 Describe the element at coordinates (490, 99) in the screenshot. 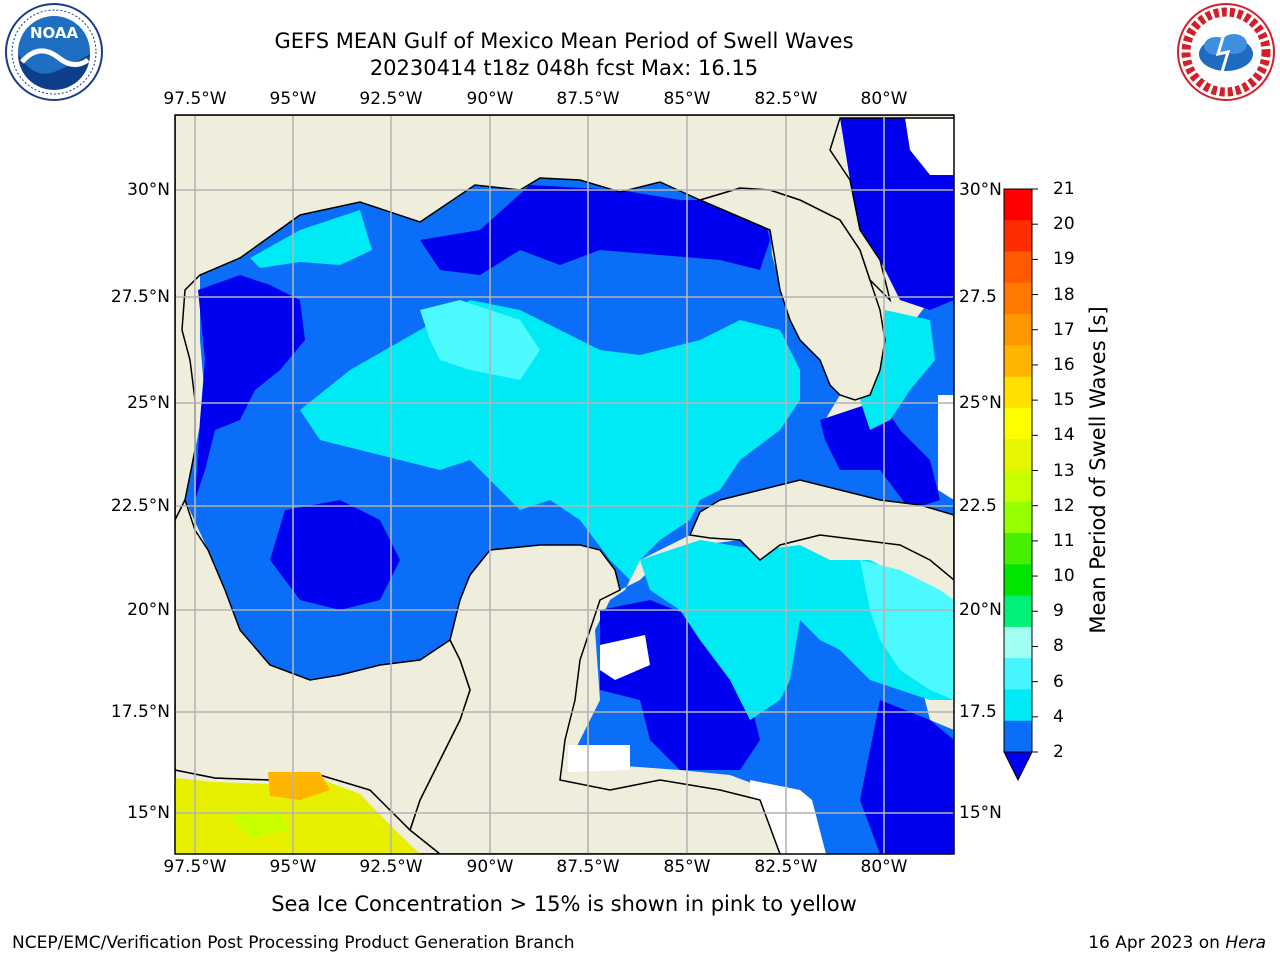

I see `longitude-label-top: 90°W` at that location.